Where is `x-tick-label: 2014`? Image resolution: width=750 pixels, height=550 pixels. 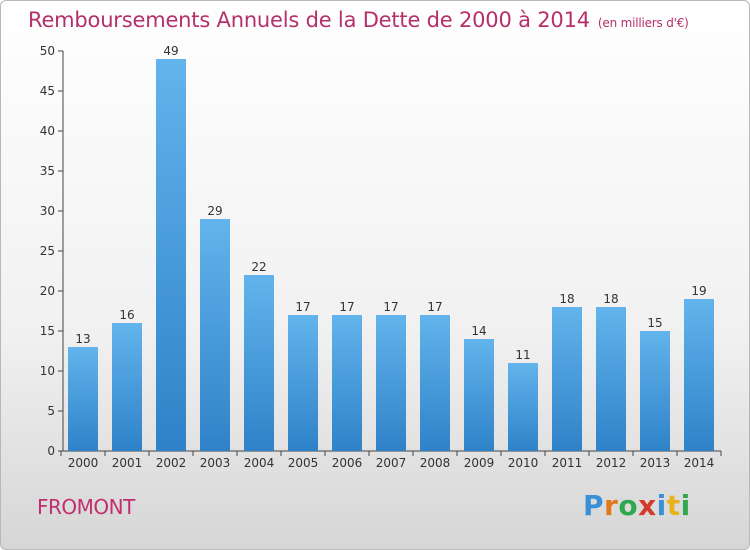
x-tick-label: 2014 is located at coordinates (699, 463).